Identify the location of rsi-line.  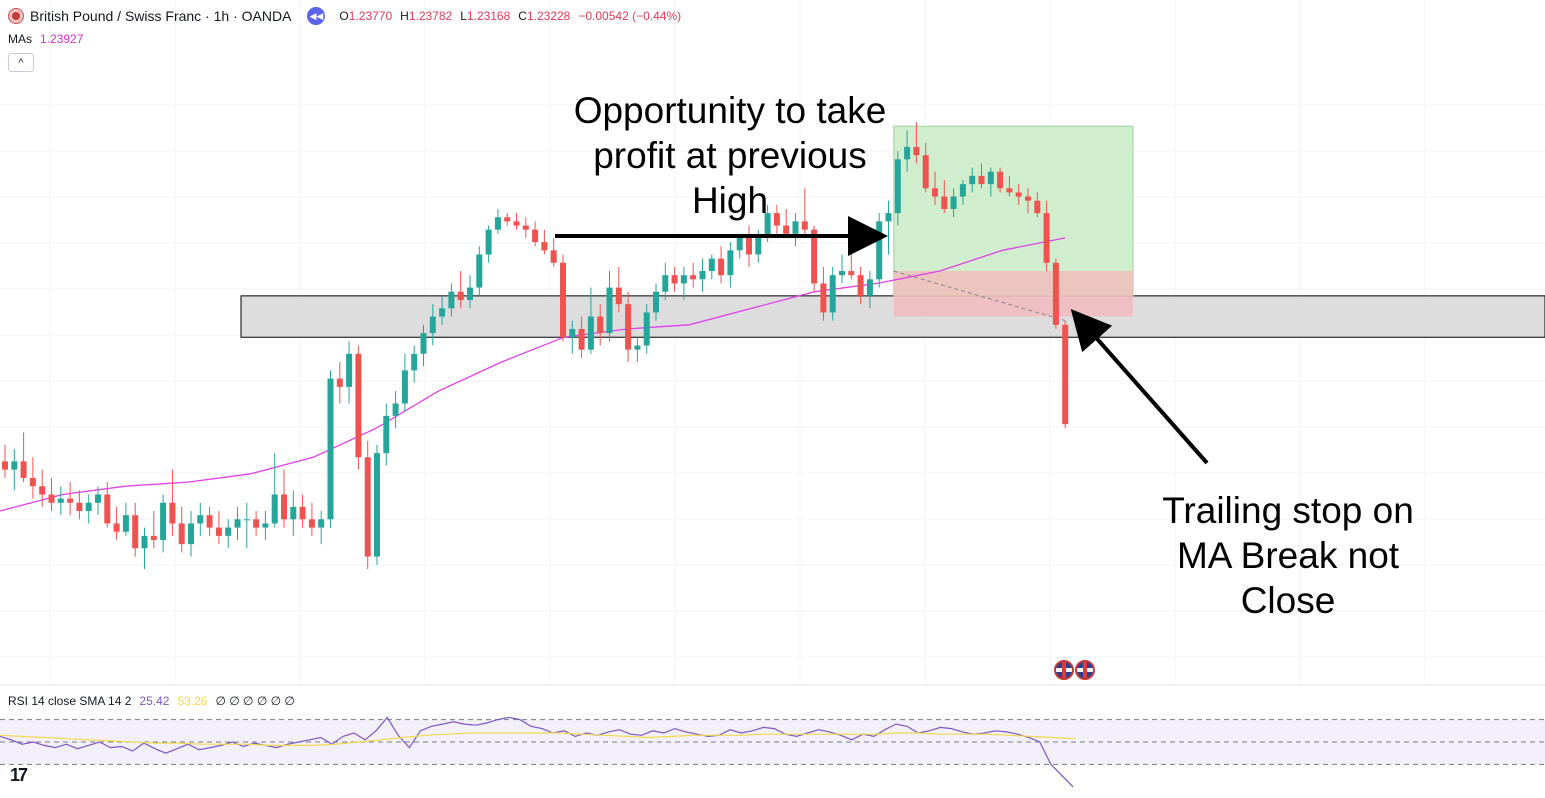
(537, 752).